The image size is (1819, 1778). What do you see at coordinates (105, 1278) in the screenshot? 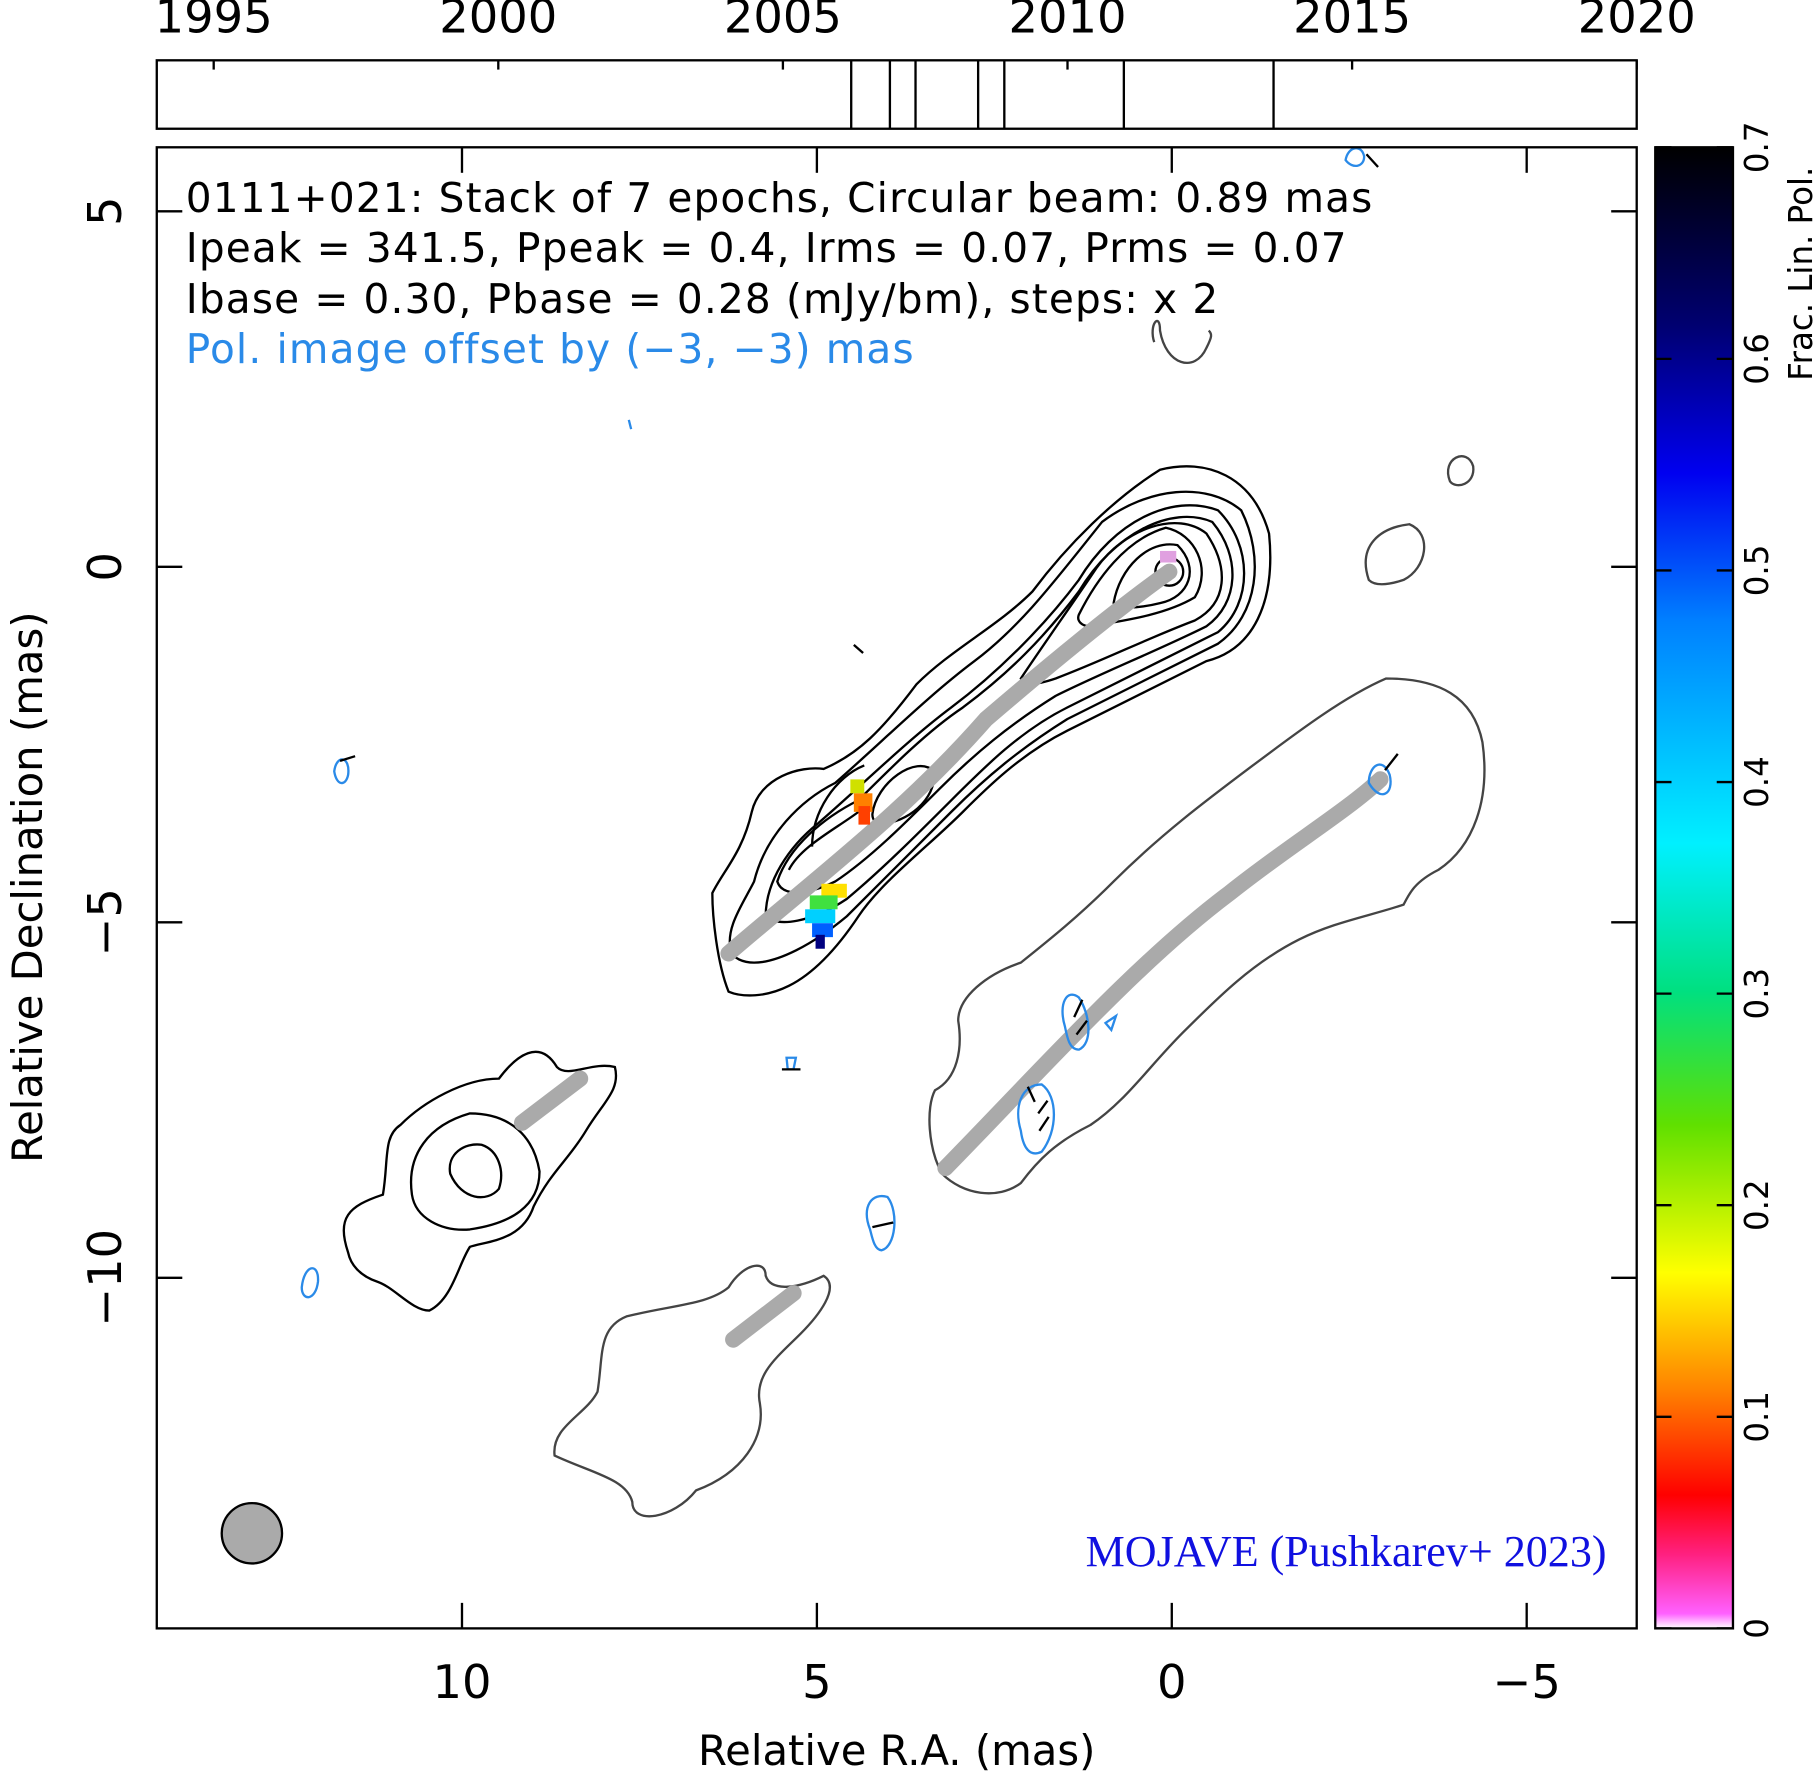
I see `y-tick-label: −10` at bounding box center [105, 1278].